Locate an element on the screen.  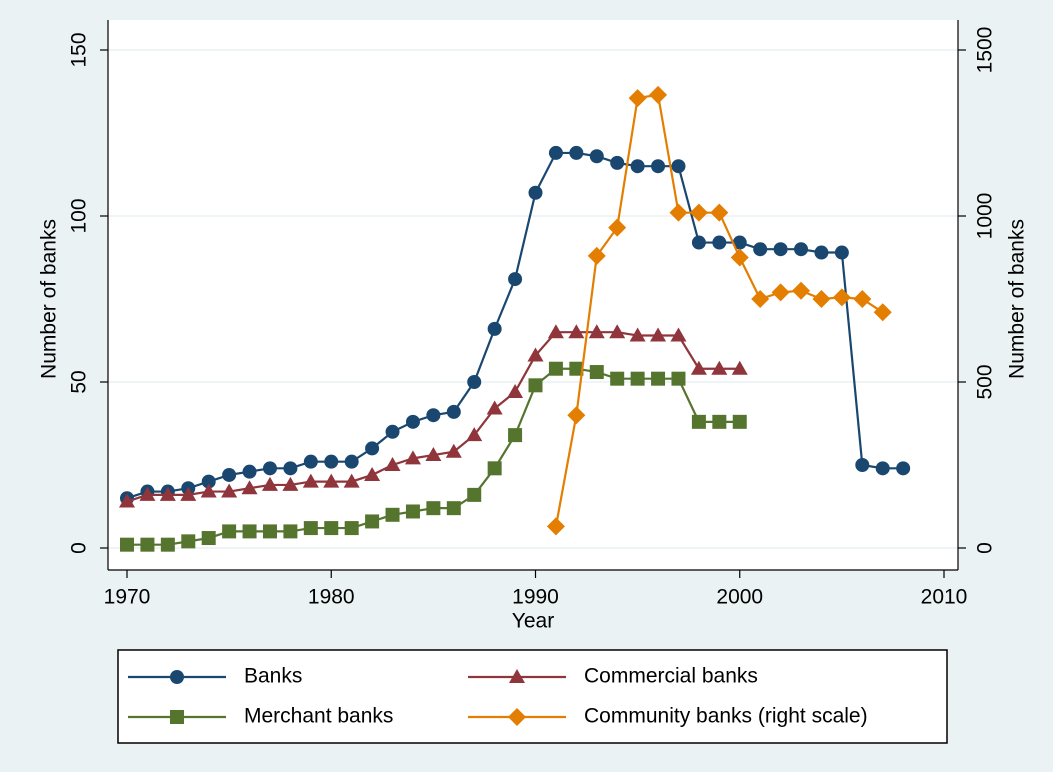
y2-tick-label: 1500 is located at coordinates (985, 50).